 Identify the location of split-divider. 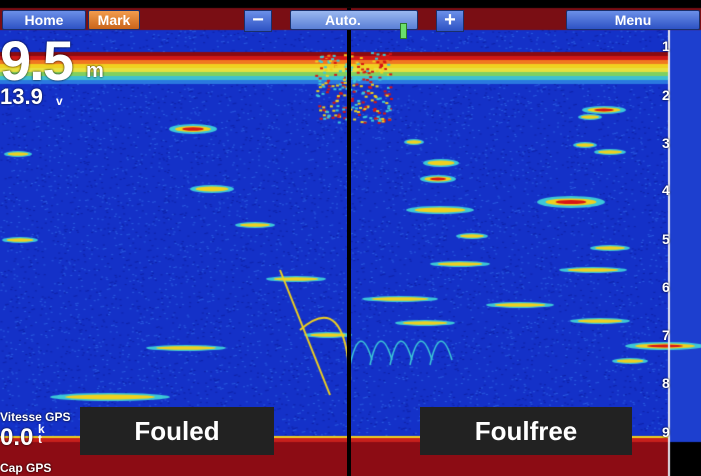
(349, 242).